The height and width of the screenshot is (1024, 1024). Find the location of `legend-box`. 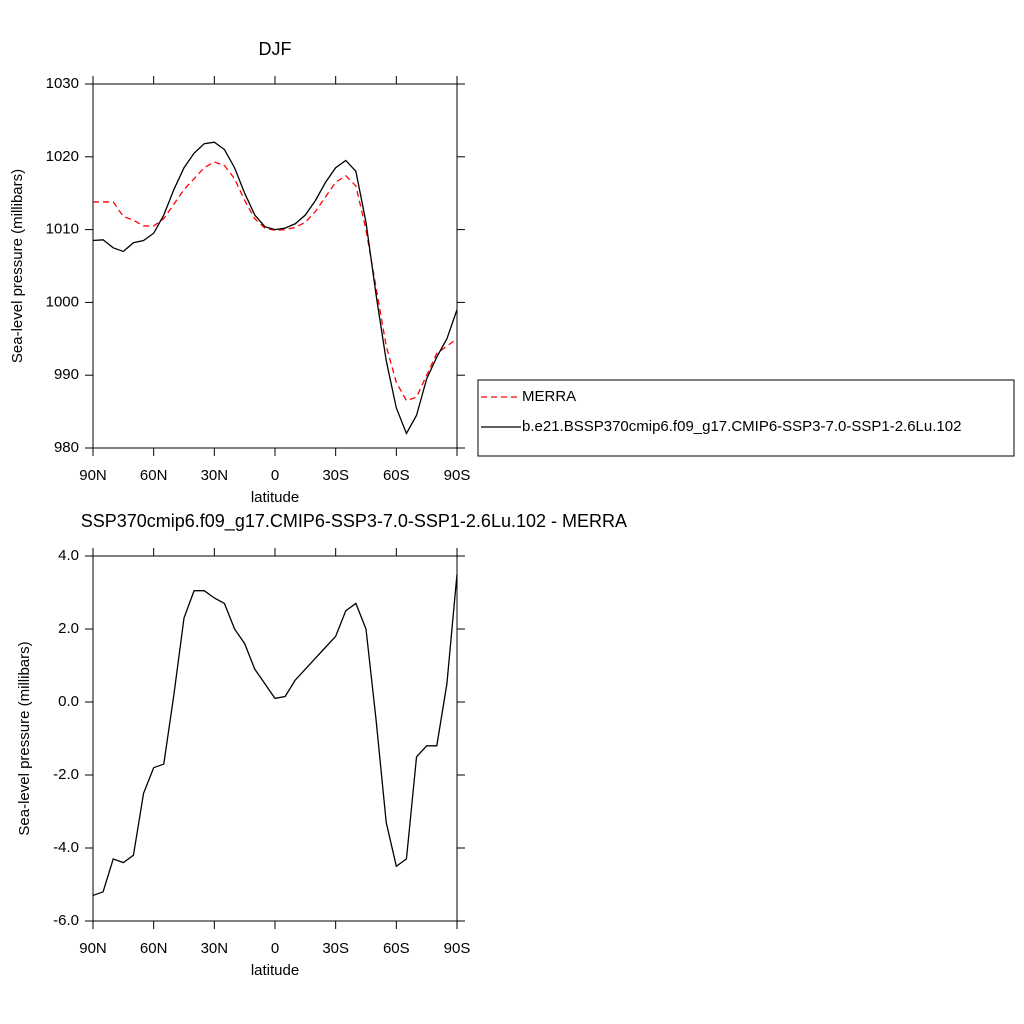

legend-box is located at coordinates (746, 418).